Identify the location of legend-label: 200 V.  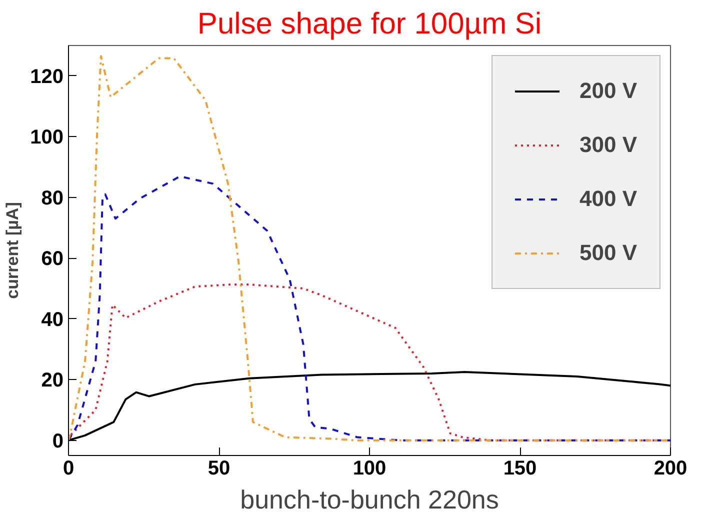
(608, 91).